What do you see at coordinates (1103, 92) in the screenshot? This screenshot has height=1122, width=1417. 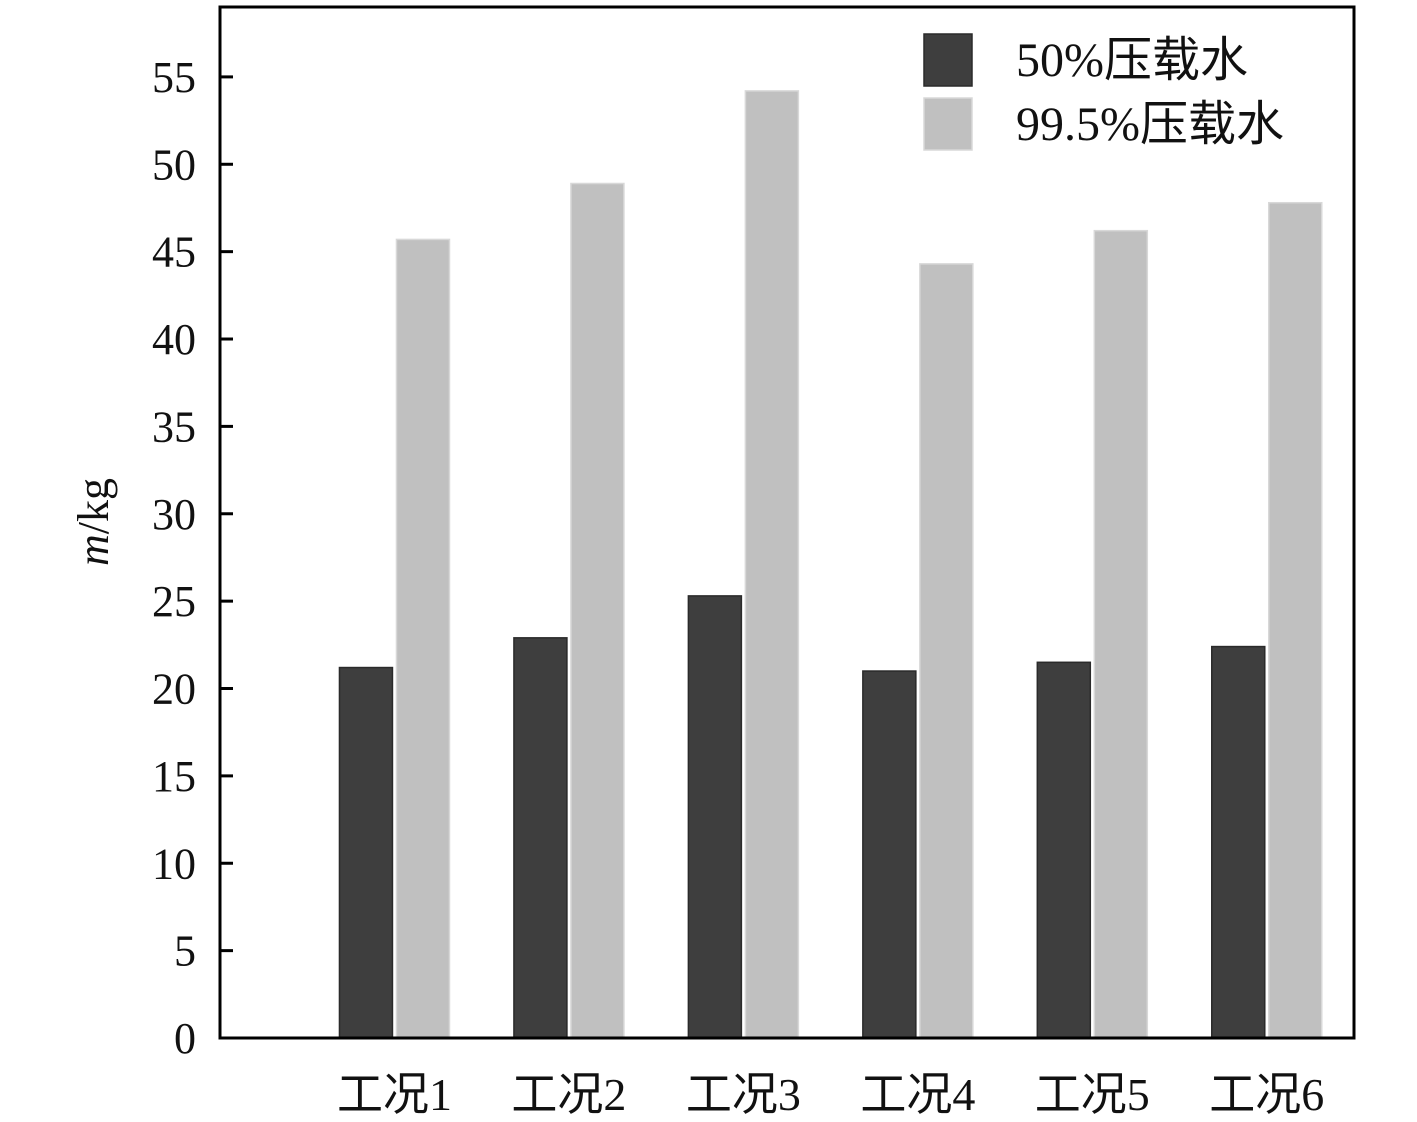 I see `legend: 50%压载水 99.5%压载水` at bounding box center [1103, 92].